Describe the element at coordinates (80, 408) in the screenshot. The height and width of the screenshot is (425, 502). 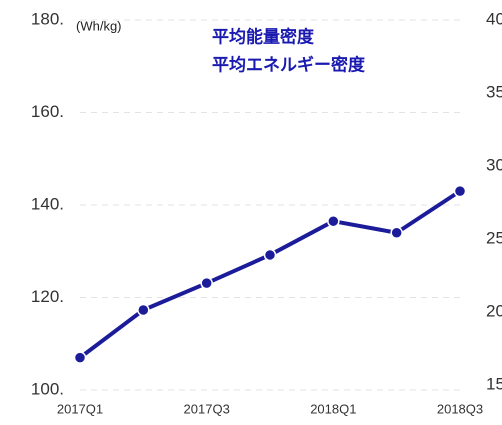
I see `x-tick-label: 2017Q1` at that location.